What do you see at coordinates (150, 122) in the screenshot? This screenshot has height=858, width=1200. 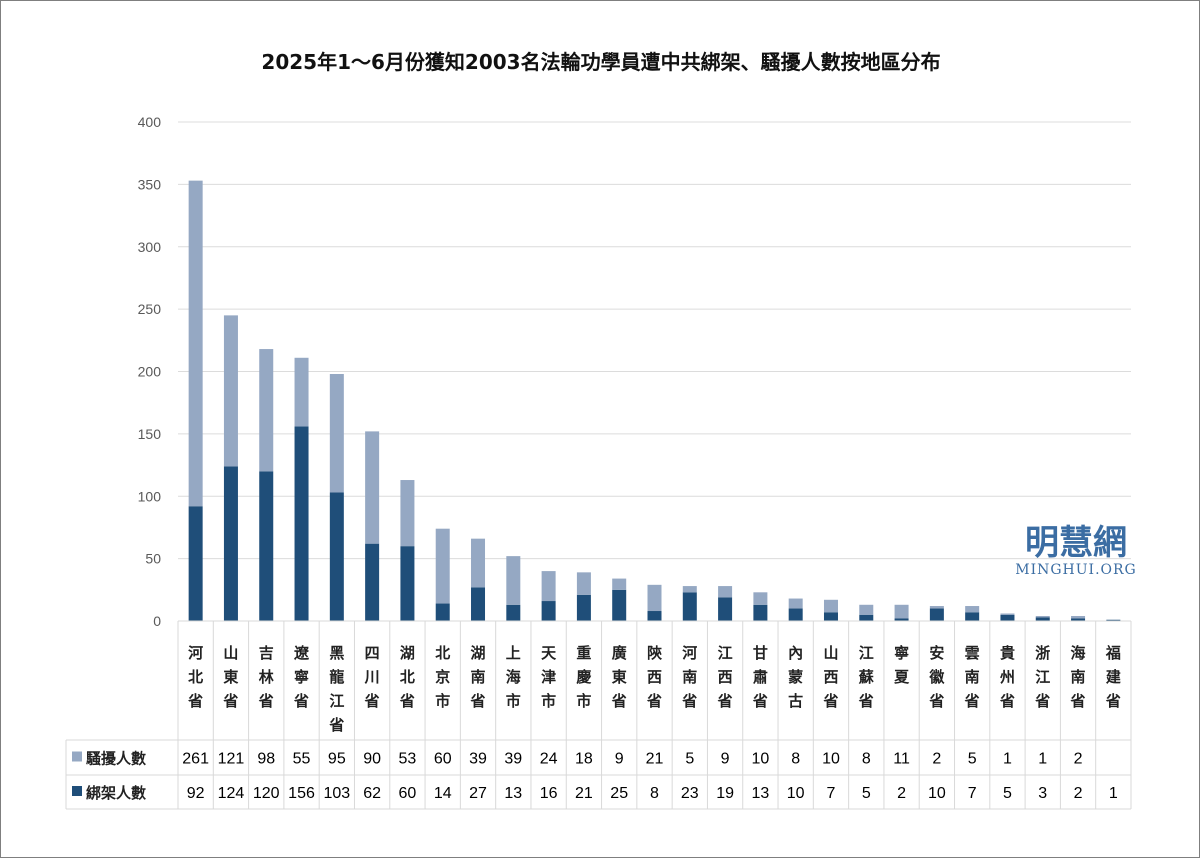 I see `y-tick-label: 400` at bounding box center [150, 122].